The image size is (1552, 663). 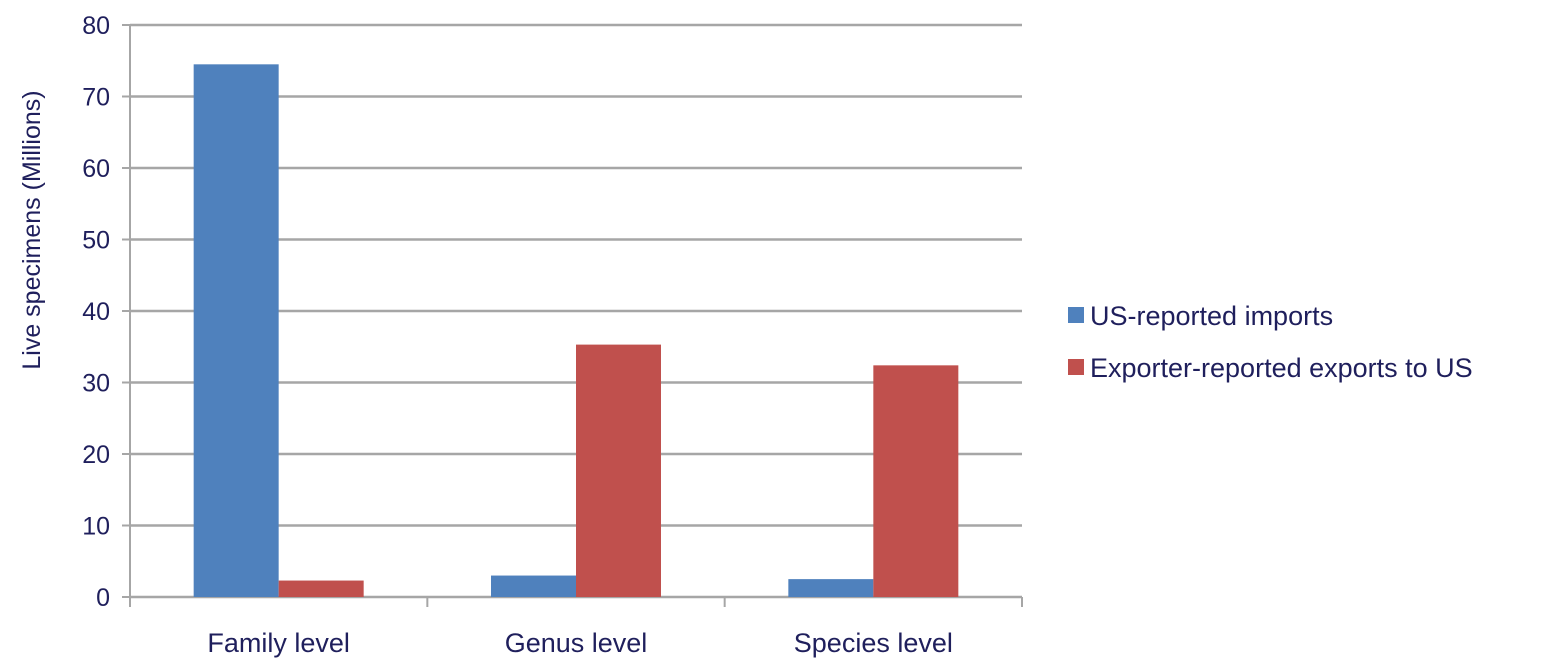 I want to click on x-category-label: Genus level, so click(x=576, y=643).